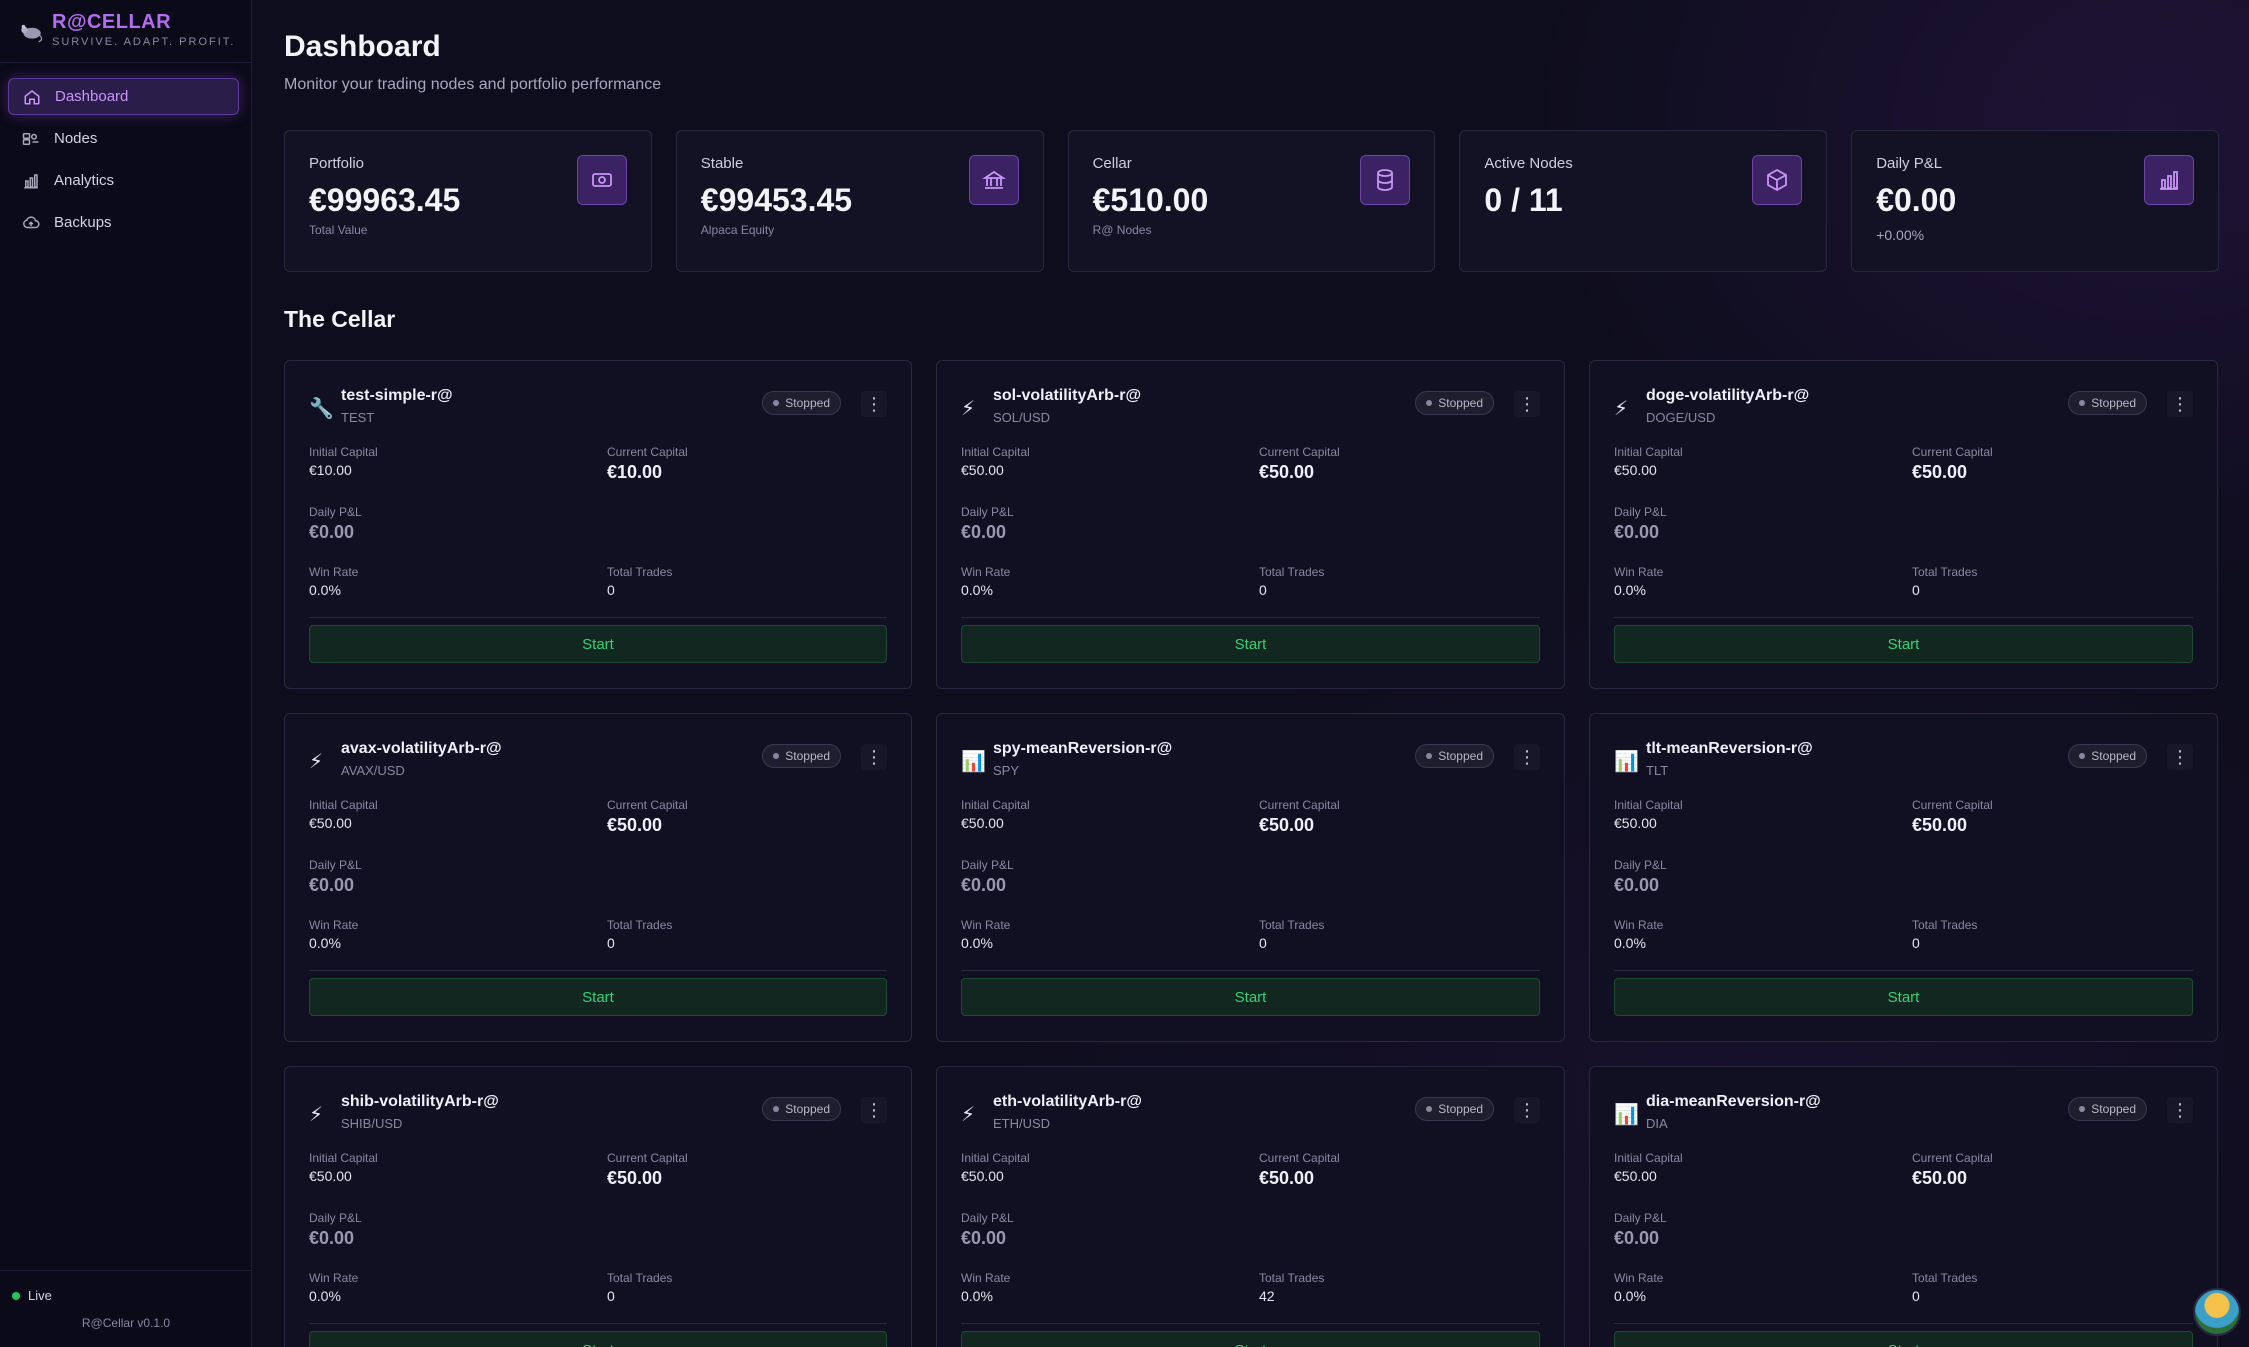 This screenshot has width=2249, height=1347. What do you see at coordinates (2217, 1312) in the screenshot?
I see `avatar` at bounding box center [2217, 1312].